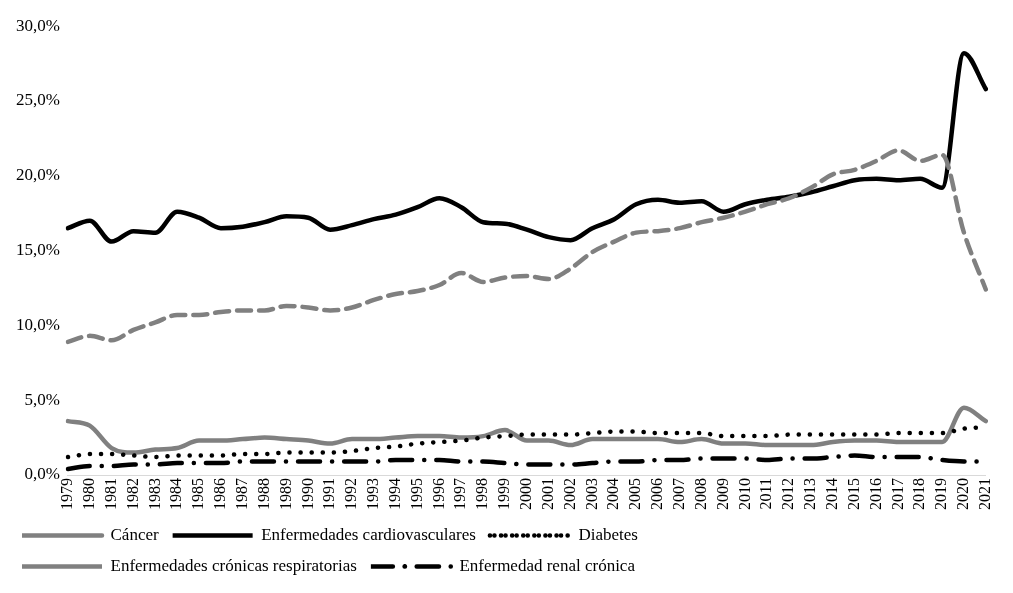  What do you see at coordinates (233, 565) in the screenshot?
I see `legend-label: Enfermedades crónicas respiratorias` at bounding box center [233, 565].